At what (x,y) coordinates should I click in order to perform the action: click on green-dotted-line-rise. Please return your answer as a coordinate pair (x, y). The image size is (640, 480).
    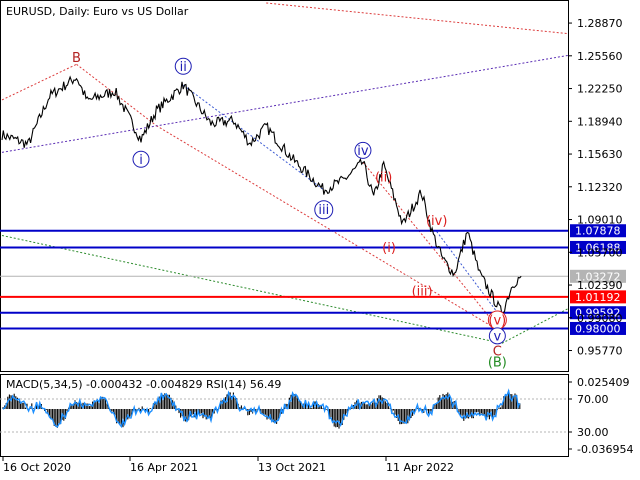
    Looking at the image, I should click on (535, 326).